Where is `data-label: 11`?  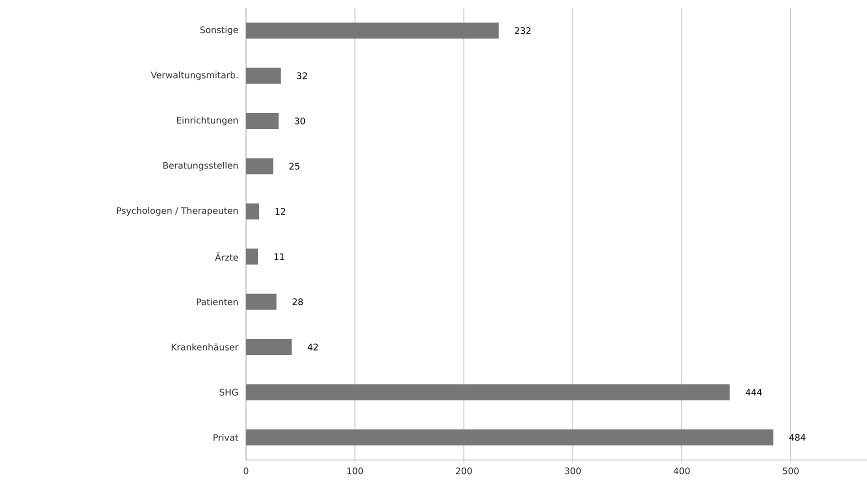 data-label: 11 is located at coordinates (279, 256).